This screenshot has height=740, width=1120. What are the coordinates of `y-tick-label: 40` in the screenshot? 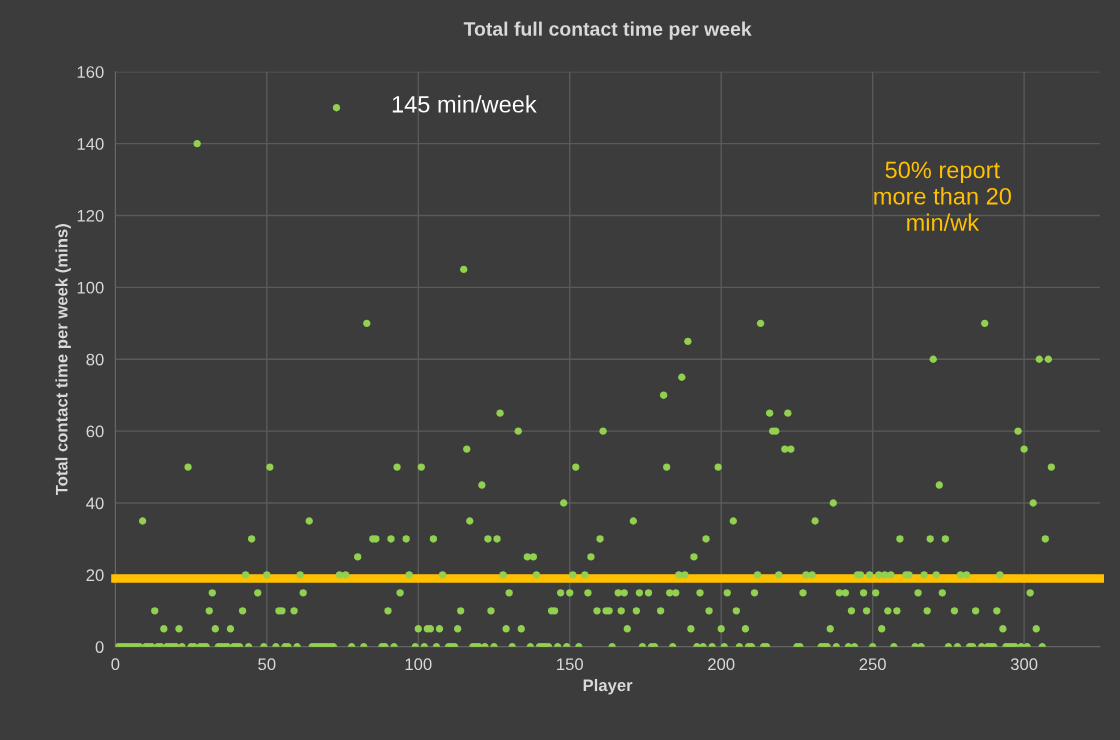 It's located at (95, 503).